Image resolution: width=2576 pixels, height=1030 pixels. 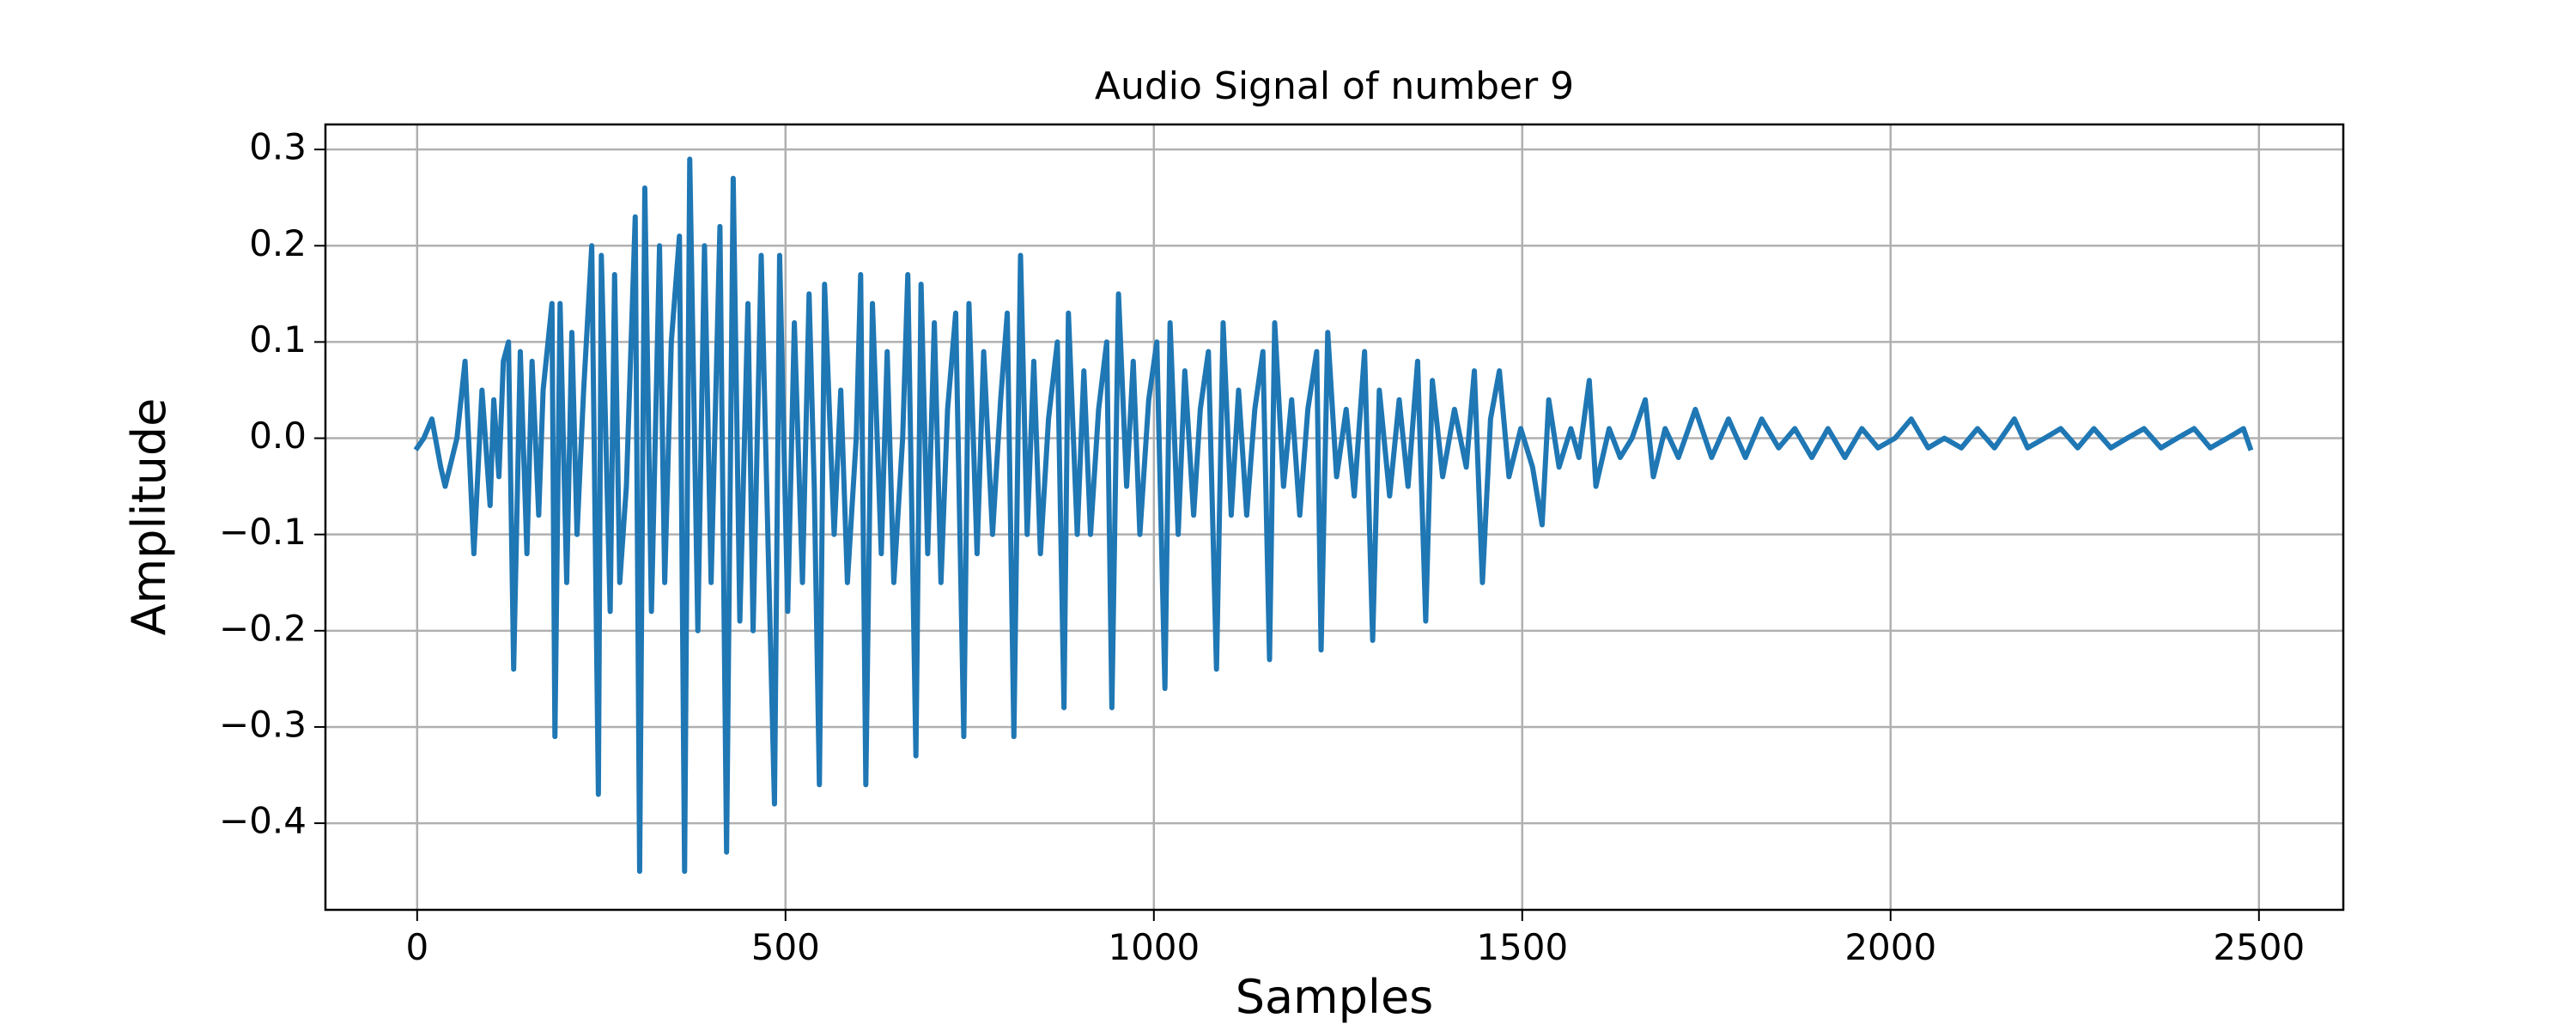 I want to click on y-tick-label: −0.4, so click(x=263, y=821).